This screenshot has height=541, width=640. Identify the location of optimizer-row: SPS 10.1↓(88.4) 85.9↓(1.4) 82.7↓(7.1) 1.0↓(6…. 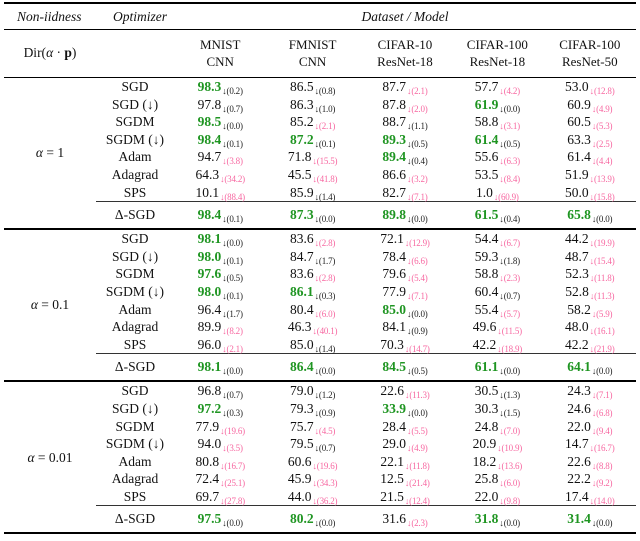
(320, 193).